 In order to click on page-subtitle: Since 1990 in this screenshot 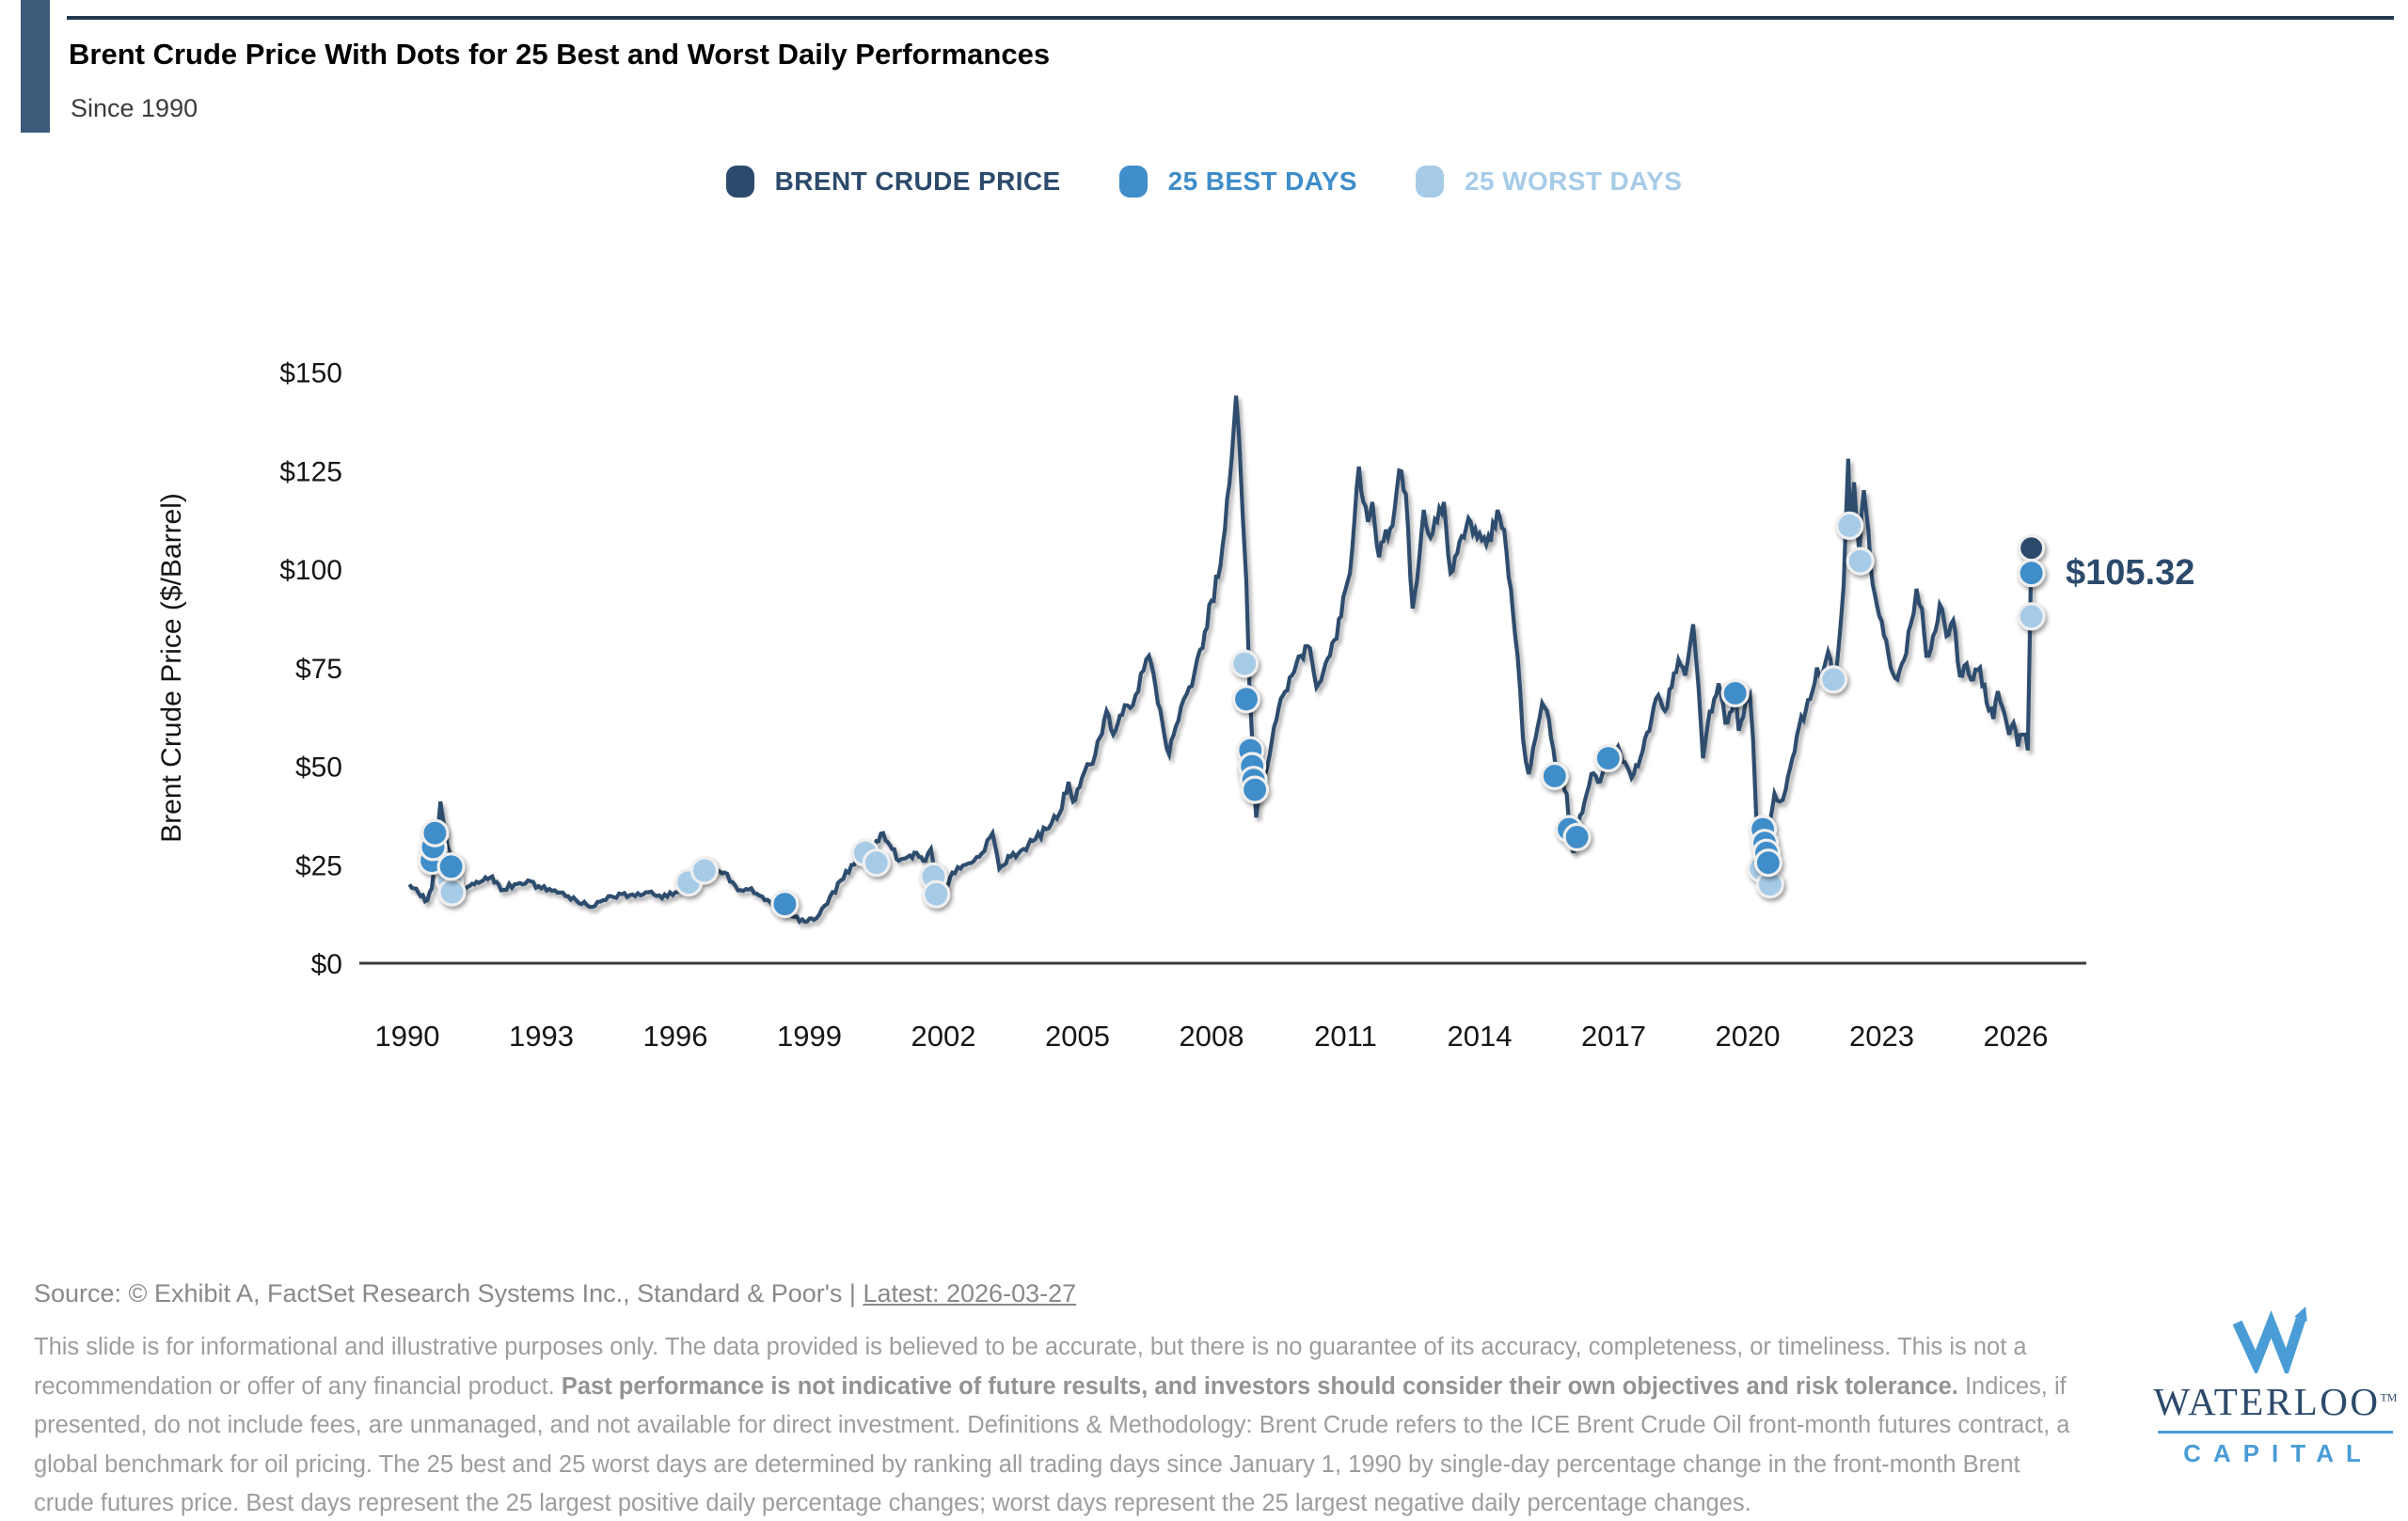, I will do `click(134, 108)`.